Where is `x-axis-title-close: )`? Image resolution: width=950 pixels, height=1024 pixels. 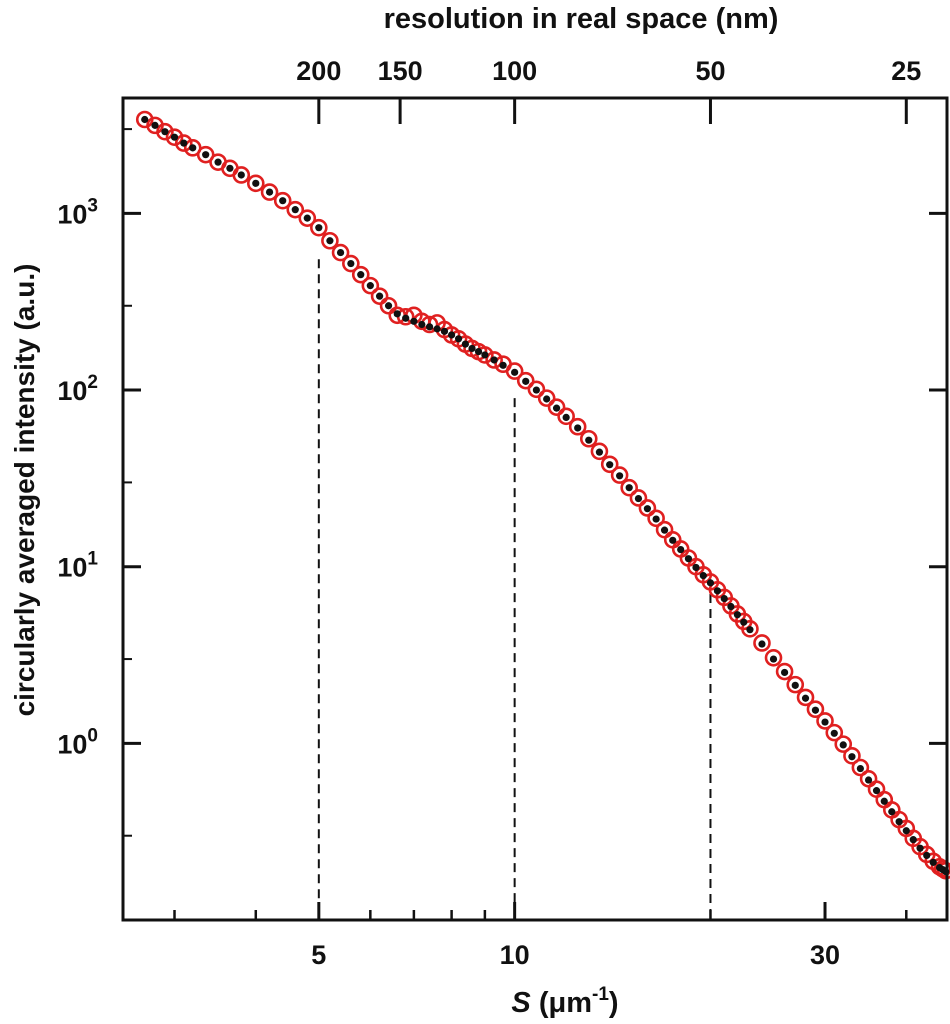 x-axis-title-close: ) is located at coordinates (614, 1003).